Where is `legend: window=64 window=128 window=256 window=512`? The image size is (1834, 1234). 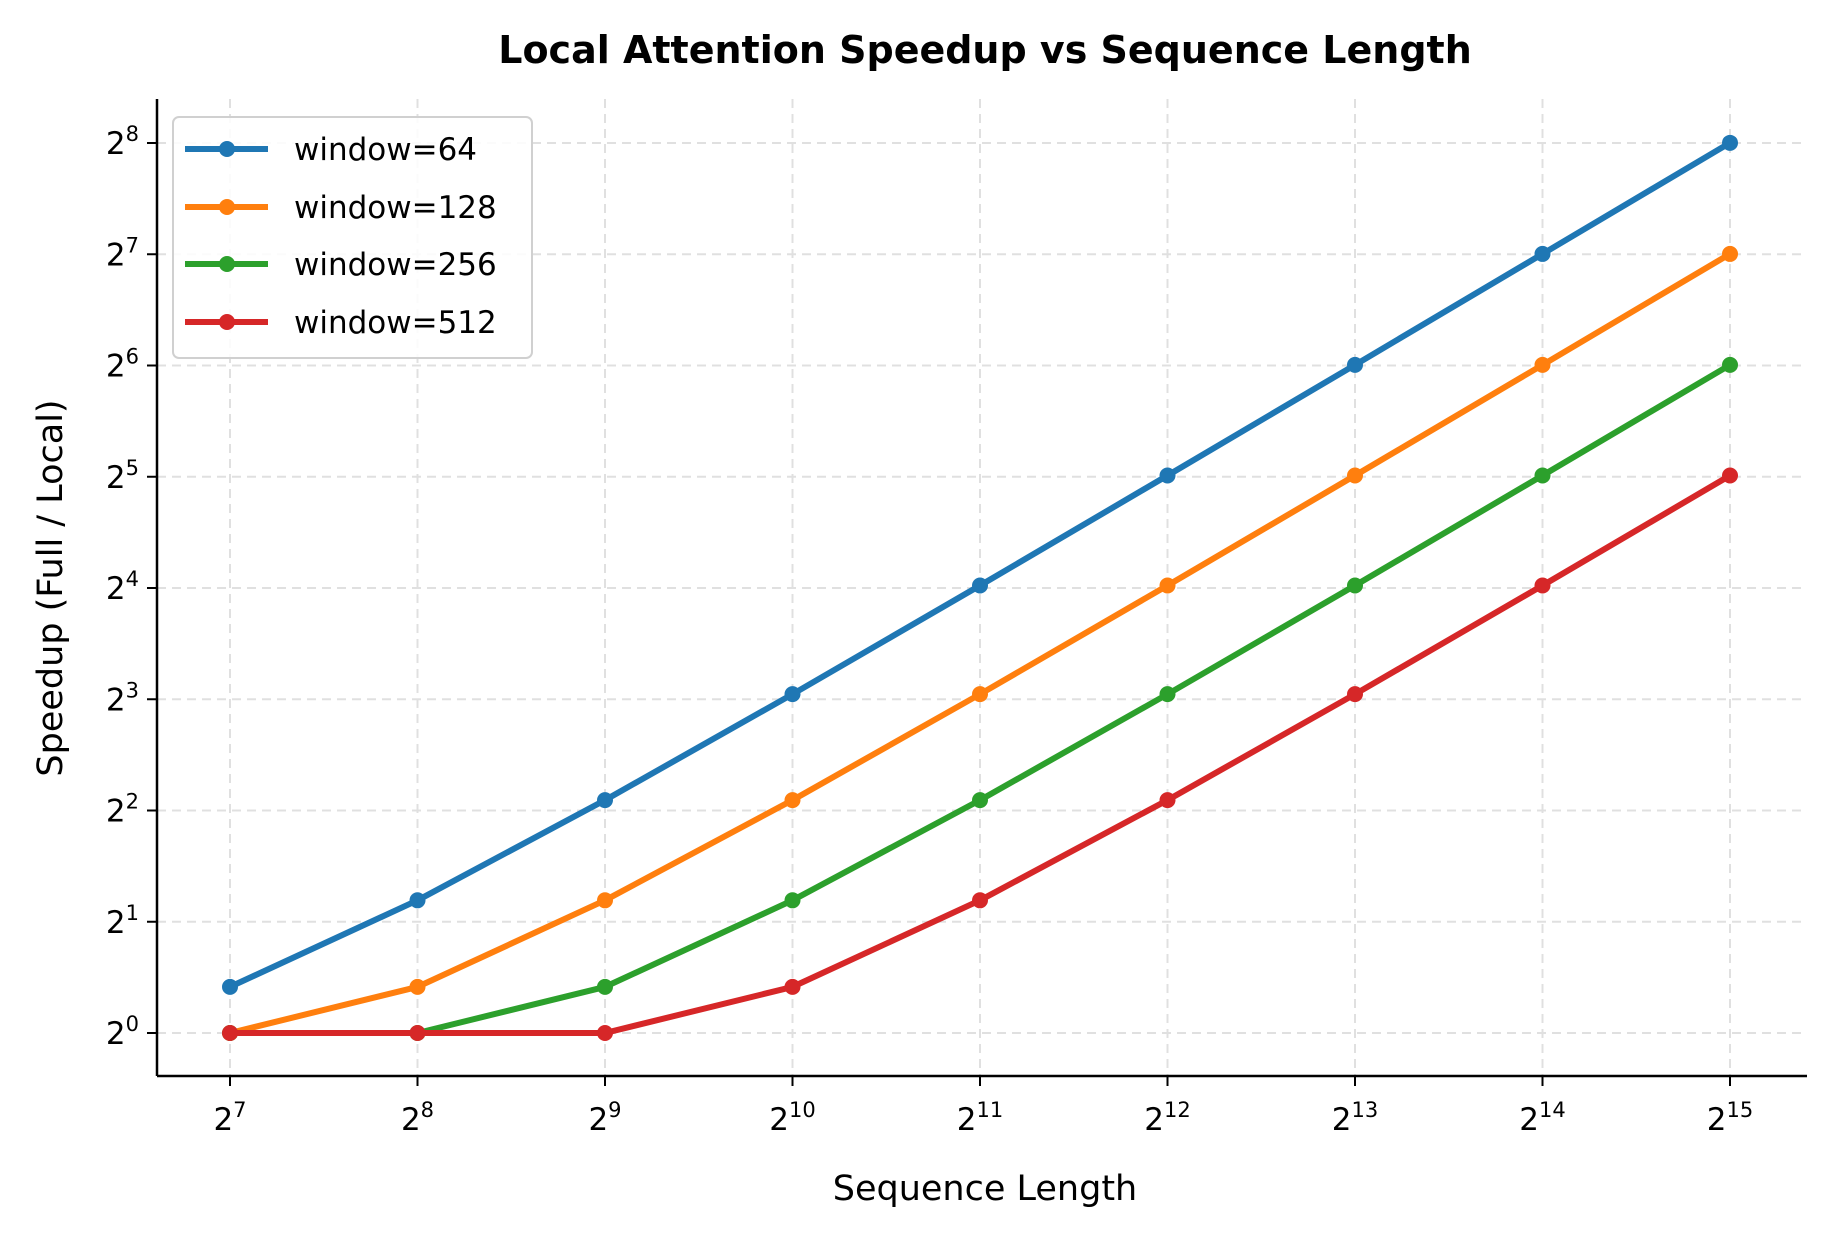
legend: window=64 window=128 window=256 window=512 is located at coordinates (352, 237).